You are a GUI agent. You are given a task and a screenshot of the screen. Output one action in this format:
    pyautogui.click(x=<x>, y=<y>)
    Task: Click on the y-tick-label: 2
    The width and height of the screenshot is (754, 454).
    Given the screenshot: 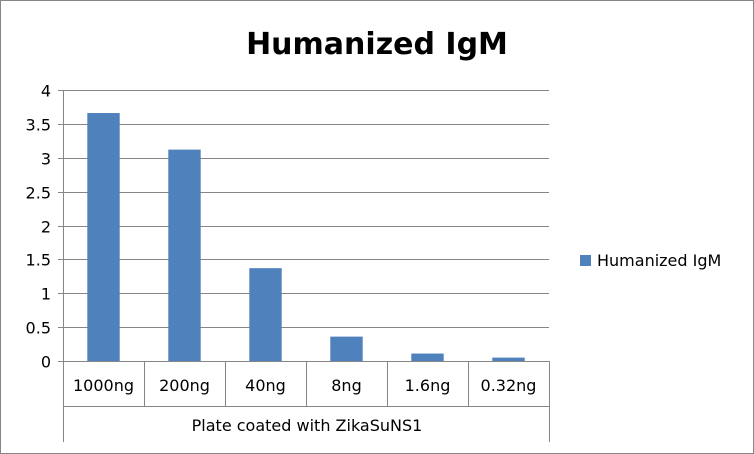 What is the action you would take?
    pyautogui.click(x=46, y=227)
    